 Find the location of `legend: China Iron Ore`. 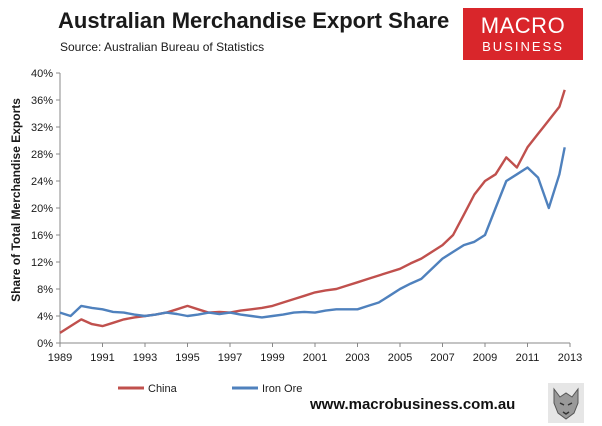

legend: China Iron Ore is located at coordinates (210, 389).